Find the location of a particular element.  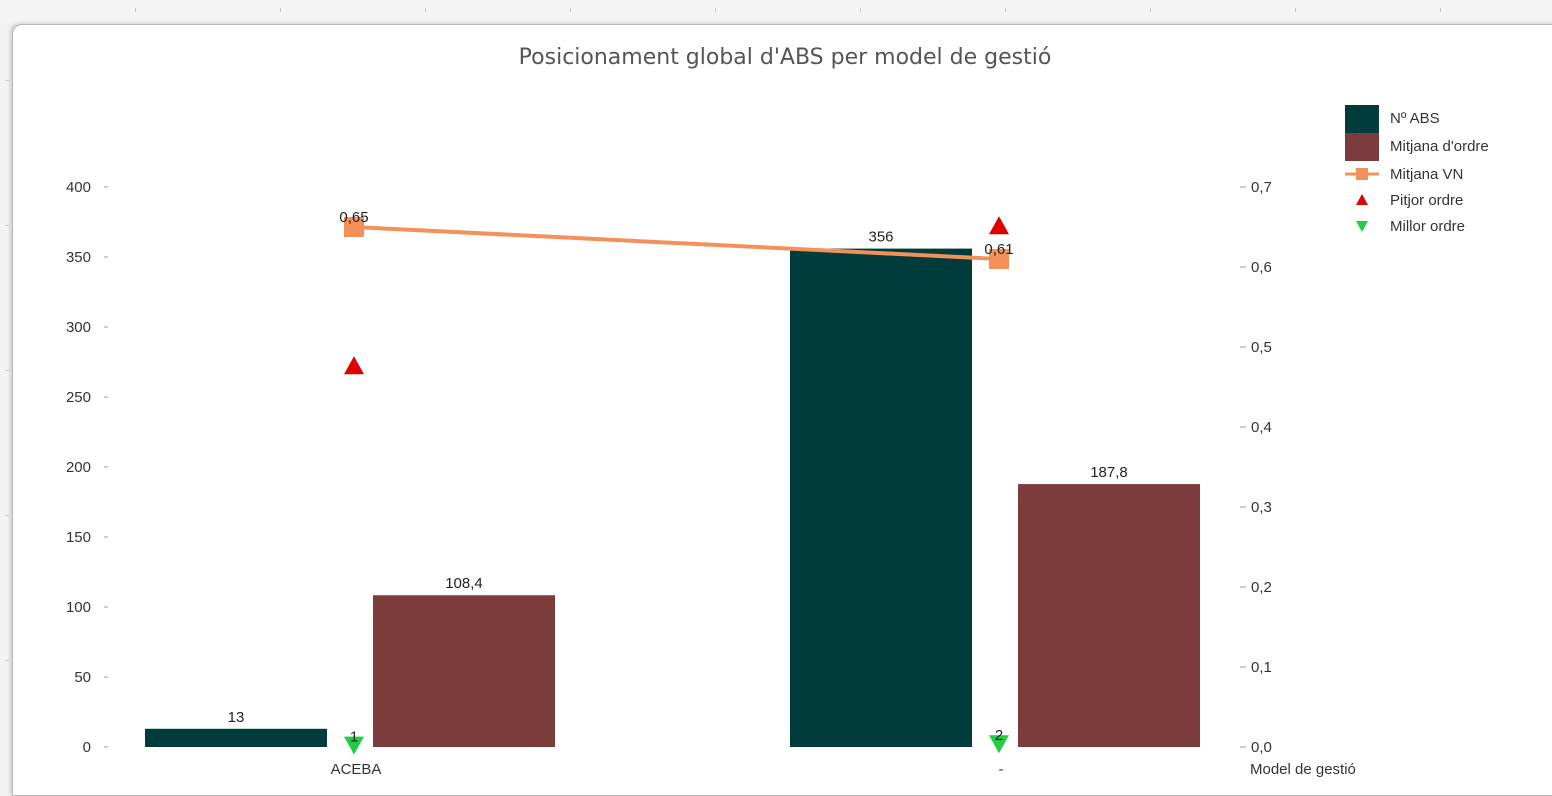

legend-label: Millor ordre is located at coordinates (1427, 226).